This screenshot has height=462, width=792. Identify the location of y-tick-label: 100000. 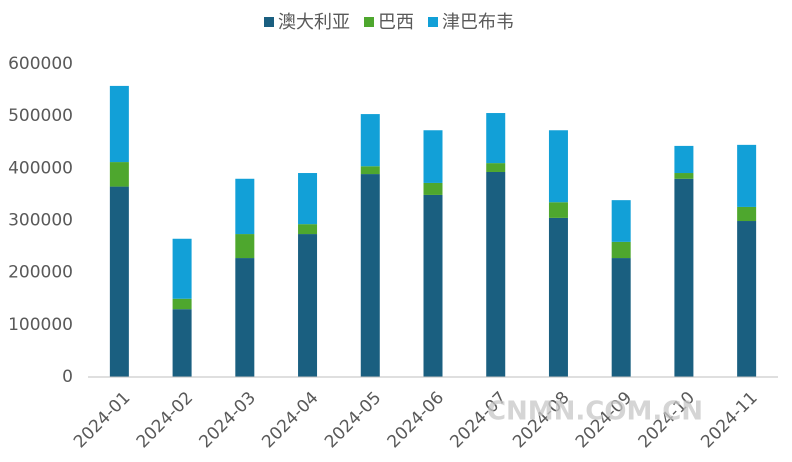
(40, 325).